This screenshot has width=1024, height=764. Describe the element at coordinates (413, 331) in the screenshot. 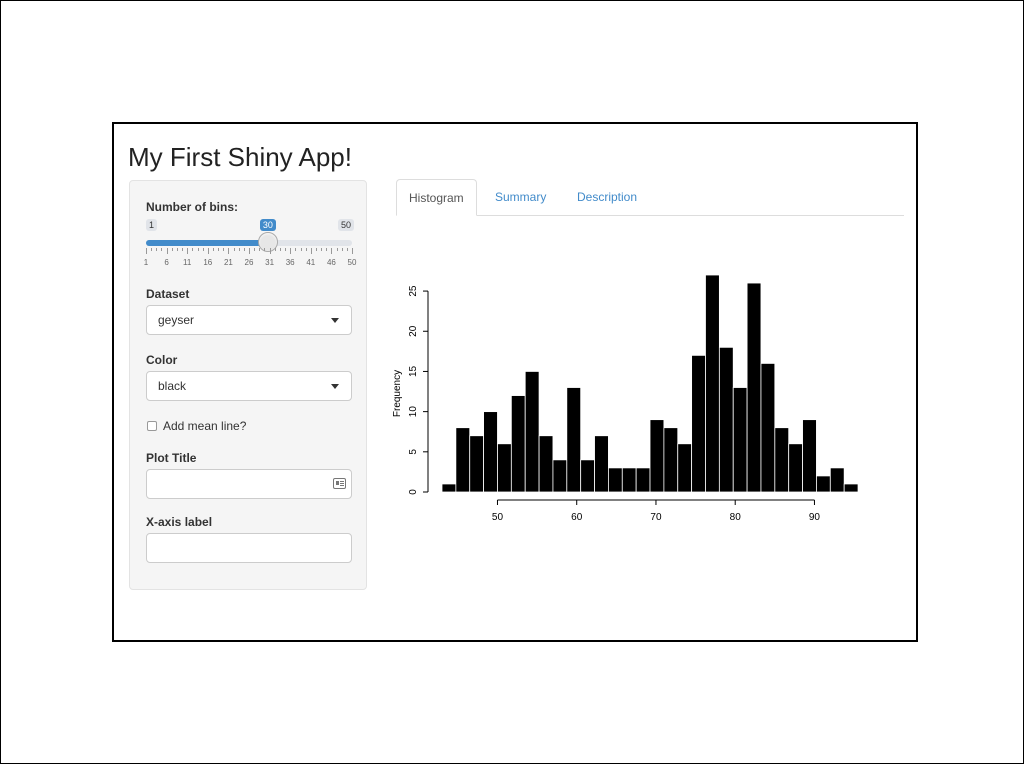

I see `y-tick-label: 20` at that location.